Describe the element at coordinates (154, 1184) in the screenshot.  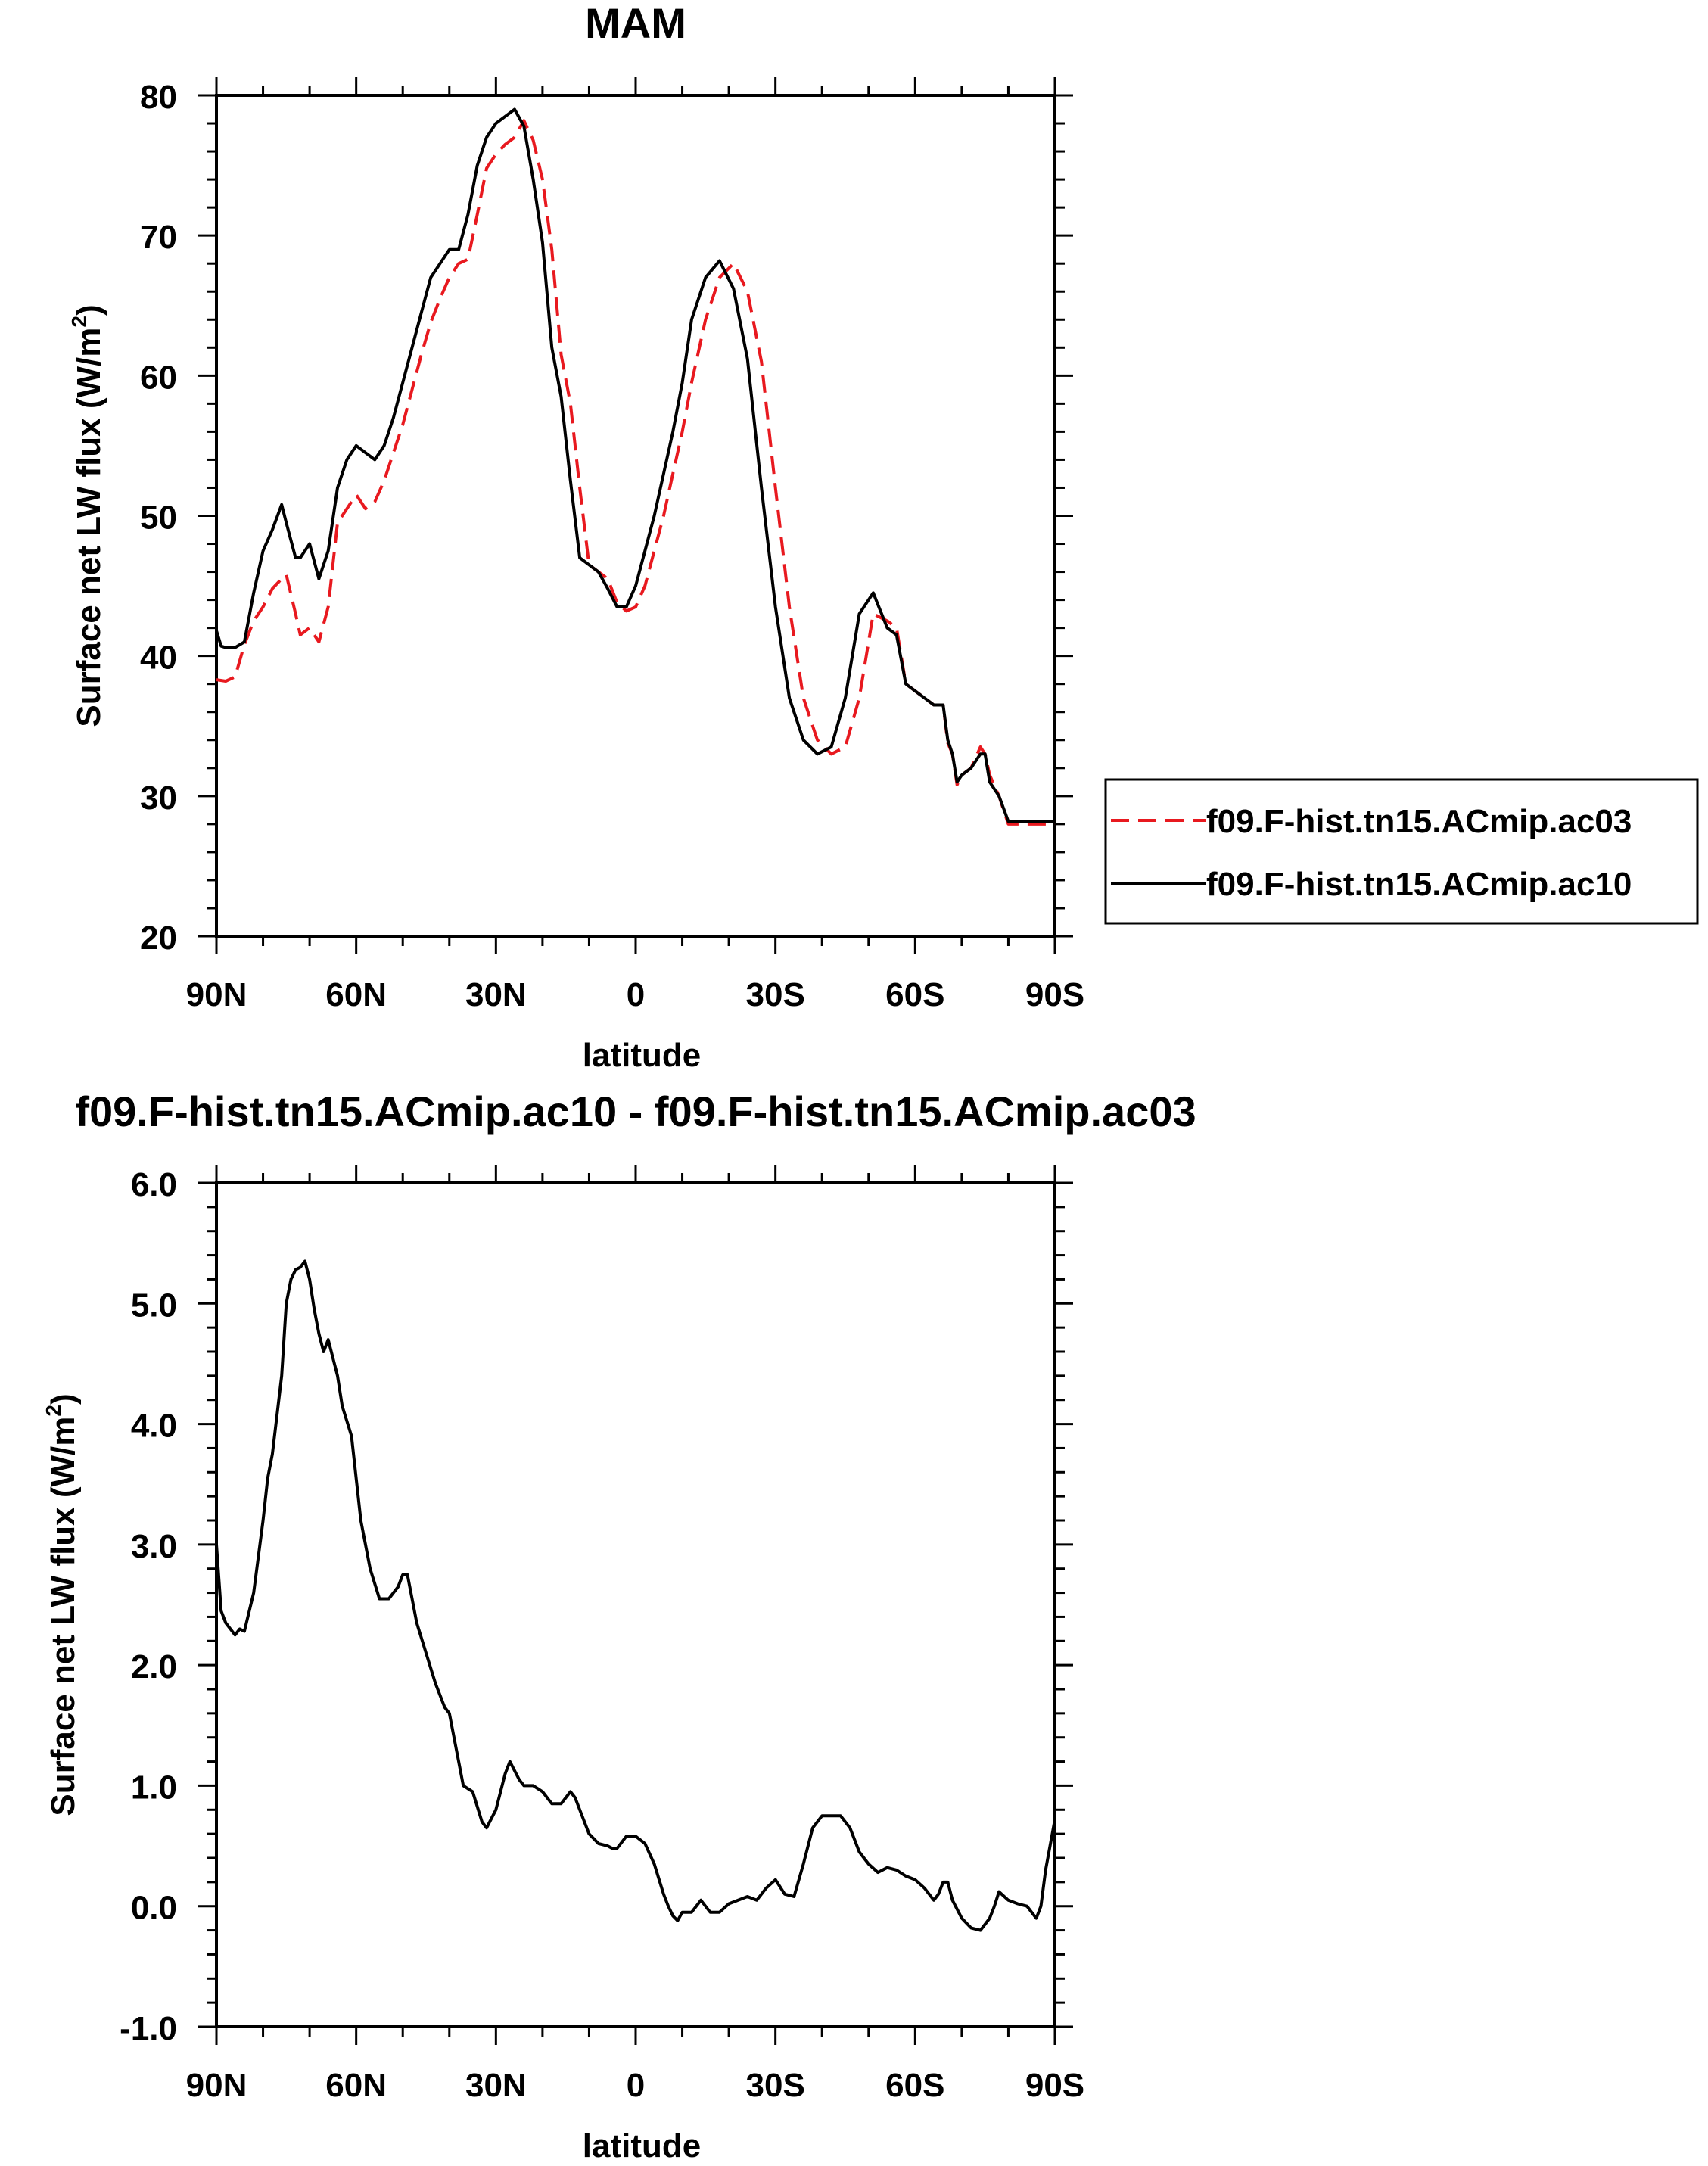
I see `y-tick-label: 6.0` at that location.